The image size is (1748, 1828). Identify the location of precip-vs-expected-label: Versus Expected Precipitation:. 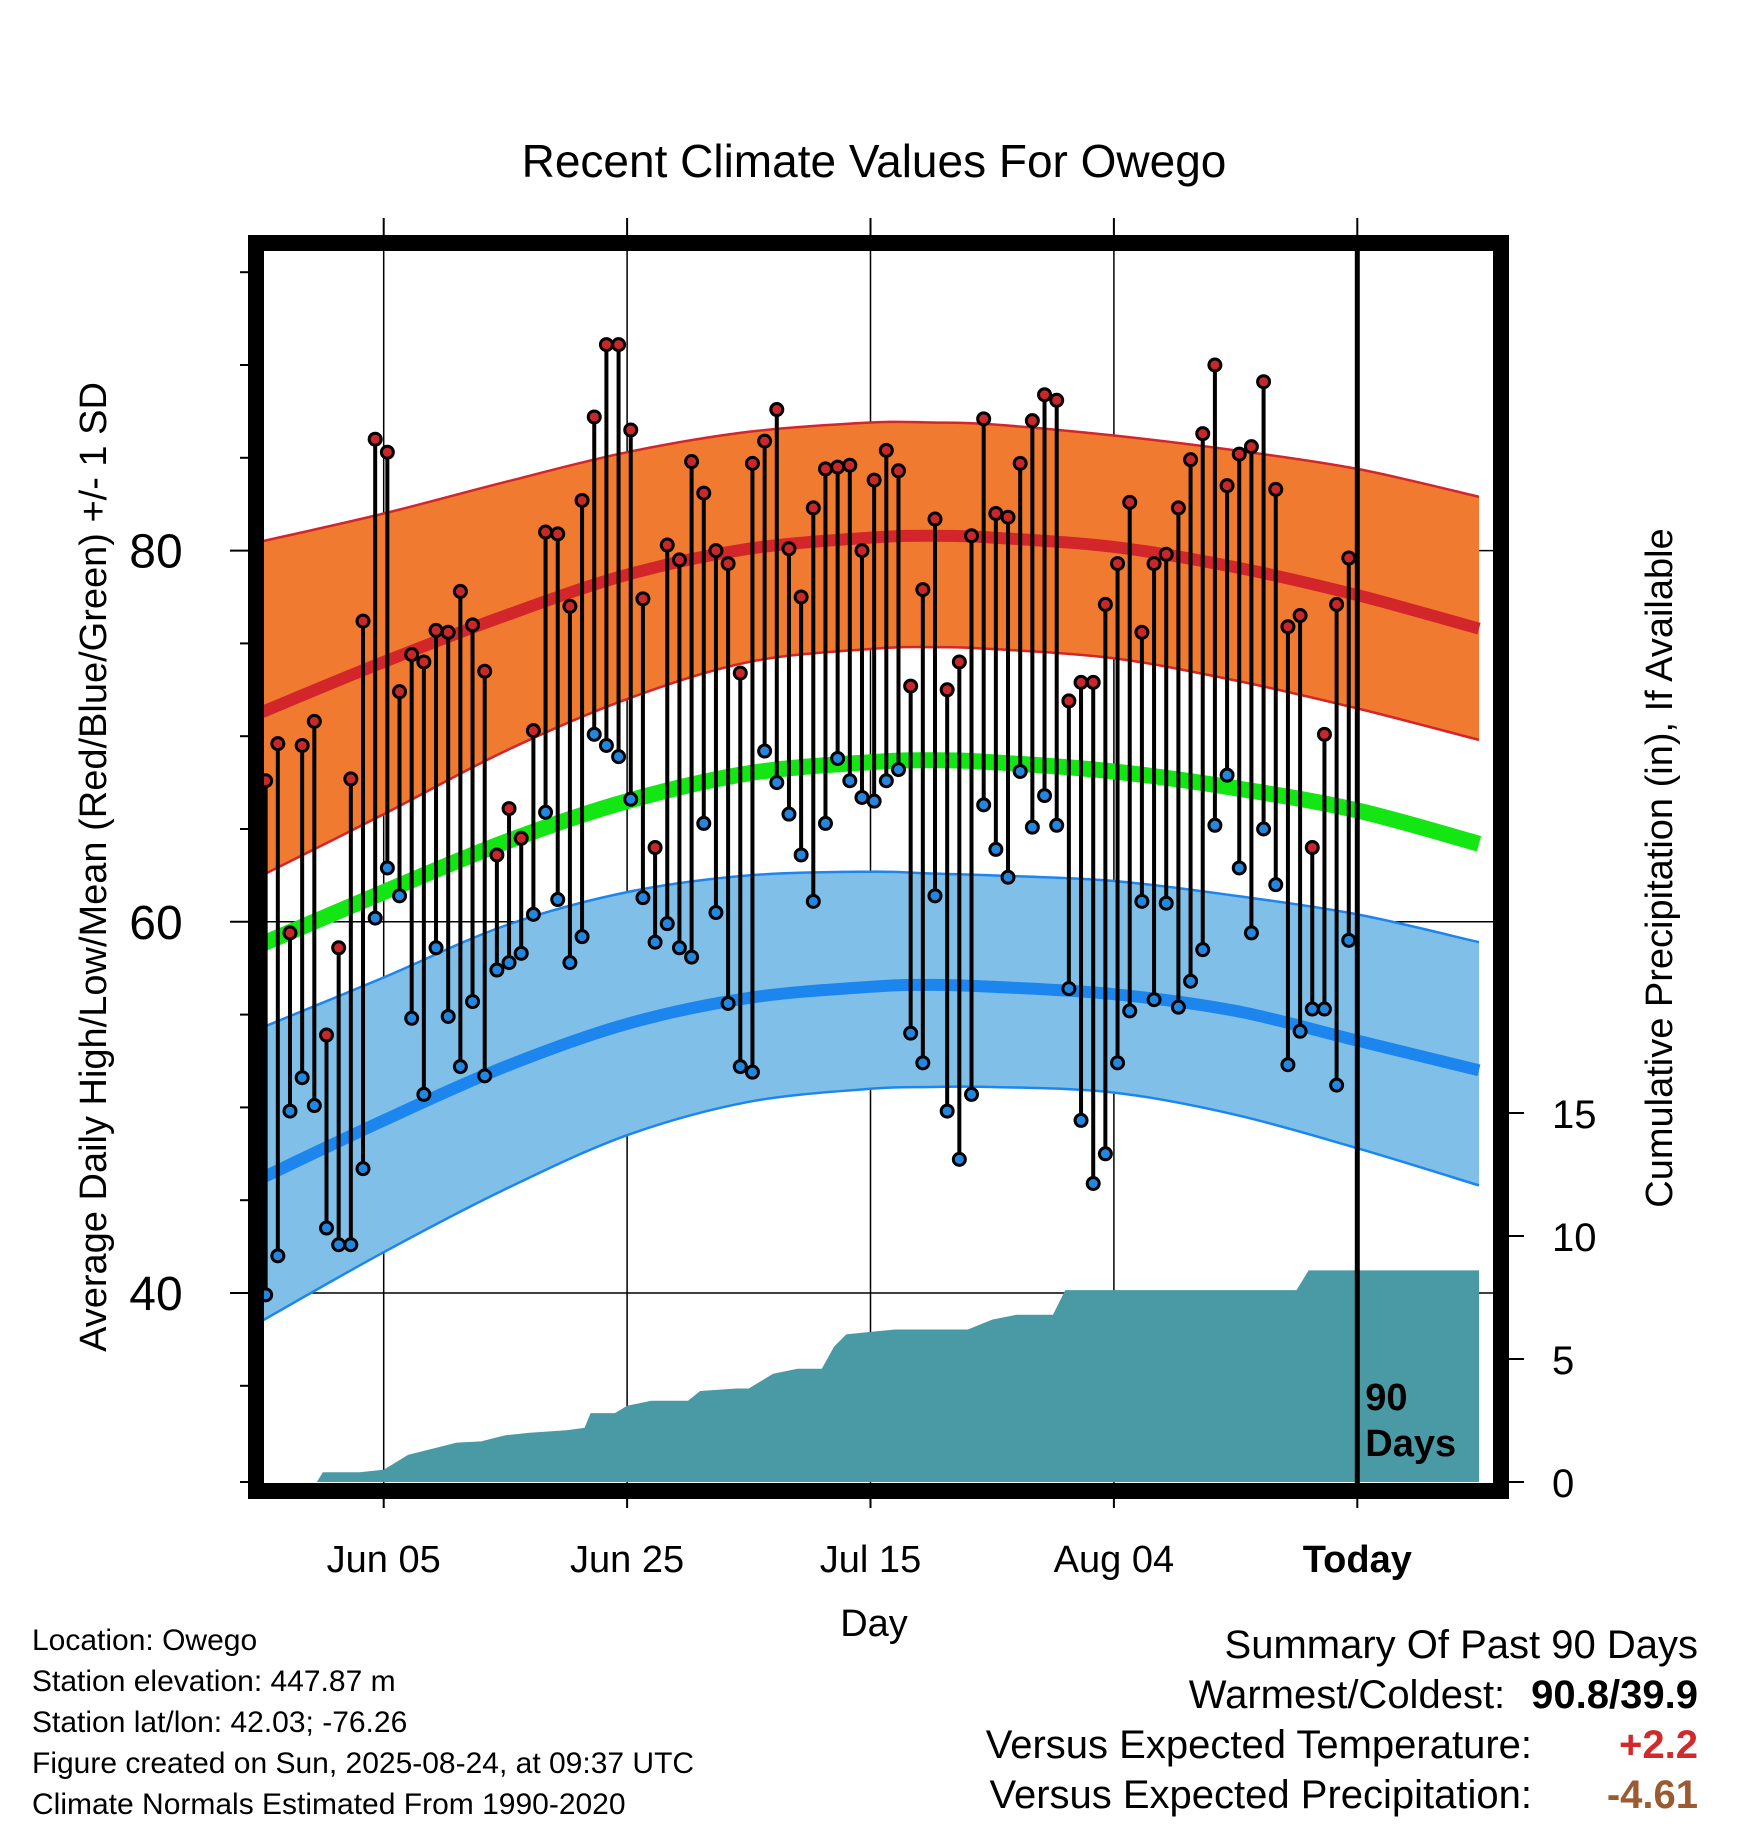
(1260, 1795).